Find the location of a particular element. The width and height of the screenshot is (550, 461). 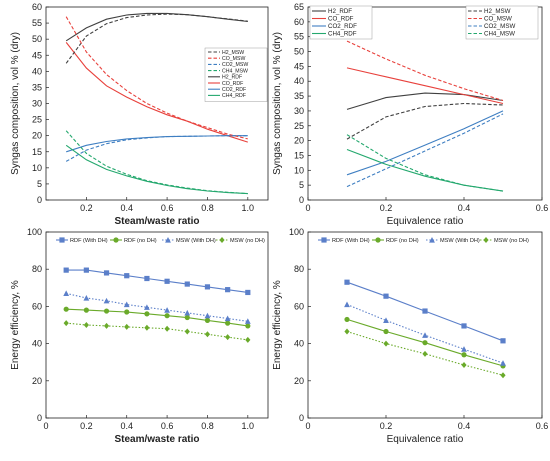

y-tick-label: 10 is located at coordinates (299, 170).